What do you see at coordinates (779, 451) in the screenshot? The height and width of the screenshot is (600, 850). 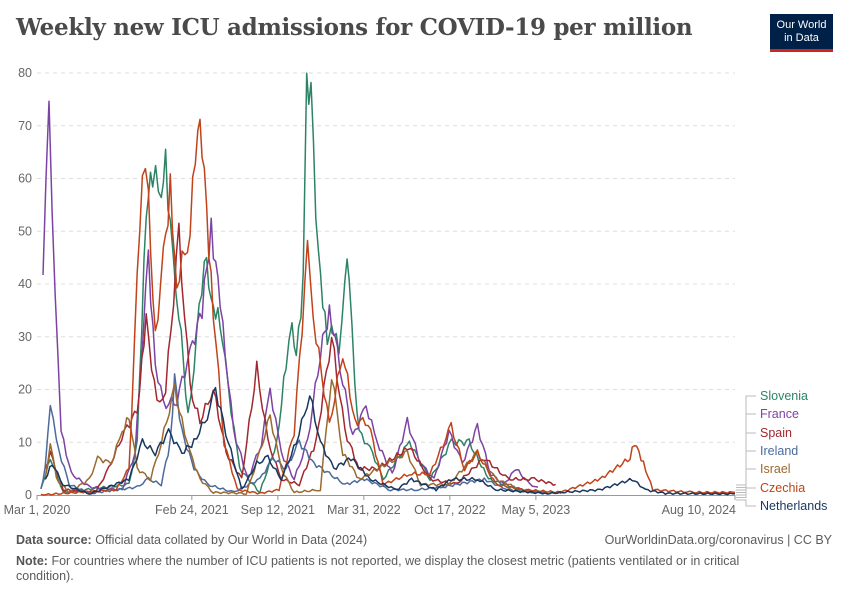 I see `legend-label-ireland: Ireland` at bounding box center [779, 451].